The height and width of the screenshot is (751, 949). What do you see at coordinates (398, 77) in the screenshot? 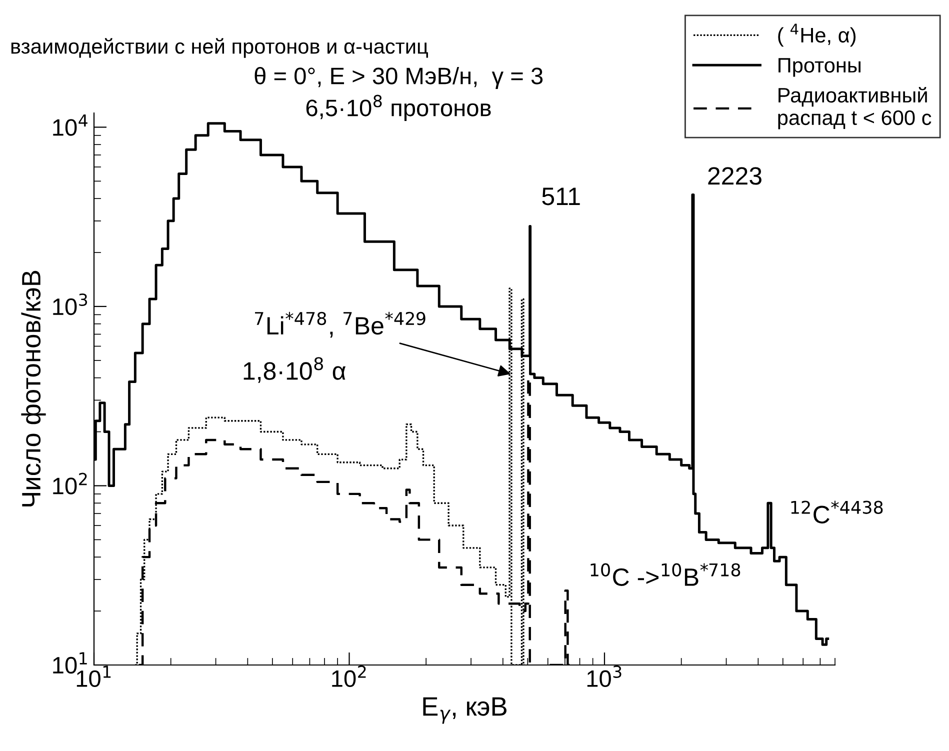
I see `text: θ = 0°, E > 30 МэВ/н, γ = 3` at bounding box center [398, 77].